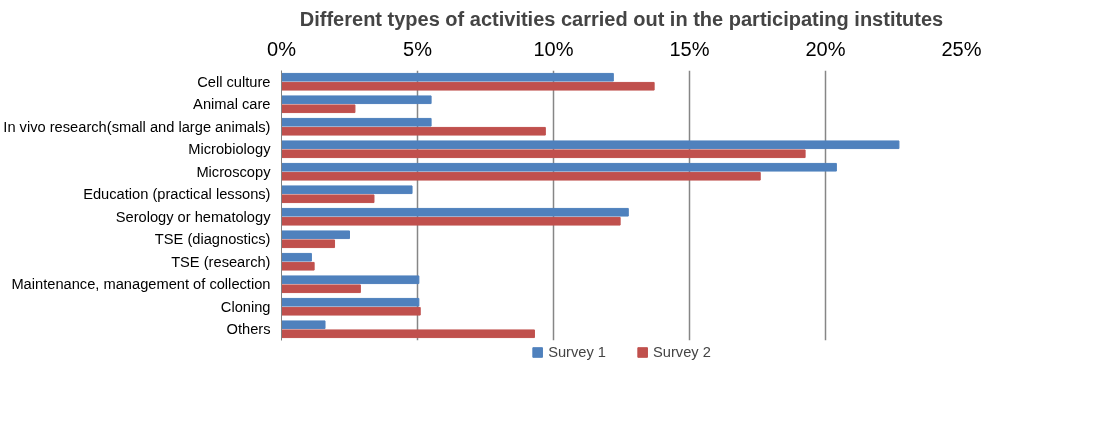  Describe the element at coordinates (221, 261) in the screenshot. I see `y-tick-label: TSE (research)` at that location.